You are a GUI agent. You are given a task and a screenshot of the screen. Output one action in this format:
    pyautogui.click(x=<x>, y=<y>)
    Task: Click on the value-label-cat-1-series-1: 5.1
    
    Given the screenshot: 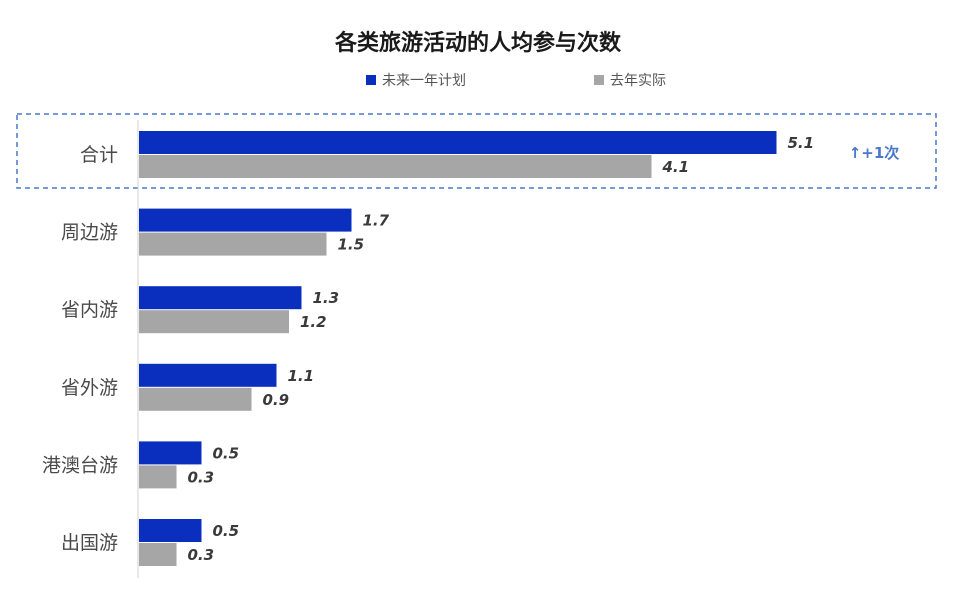 What is the action you would take?
    pyautogui.click(x=801, y=143)
    